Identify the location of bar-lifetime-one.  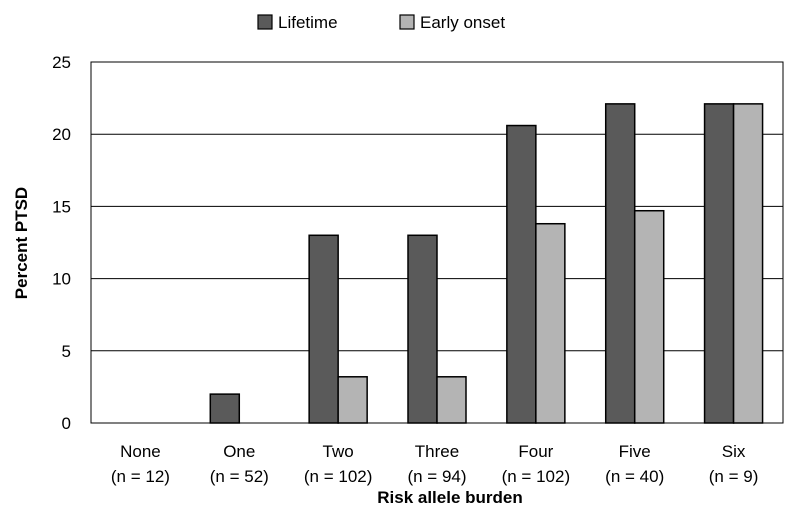
(225, 408).